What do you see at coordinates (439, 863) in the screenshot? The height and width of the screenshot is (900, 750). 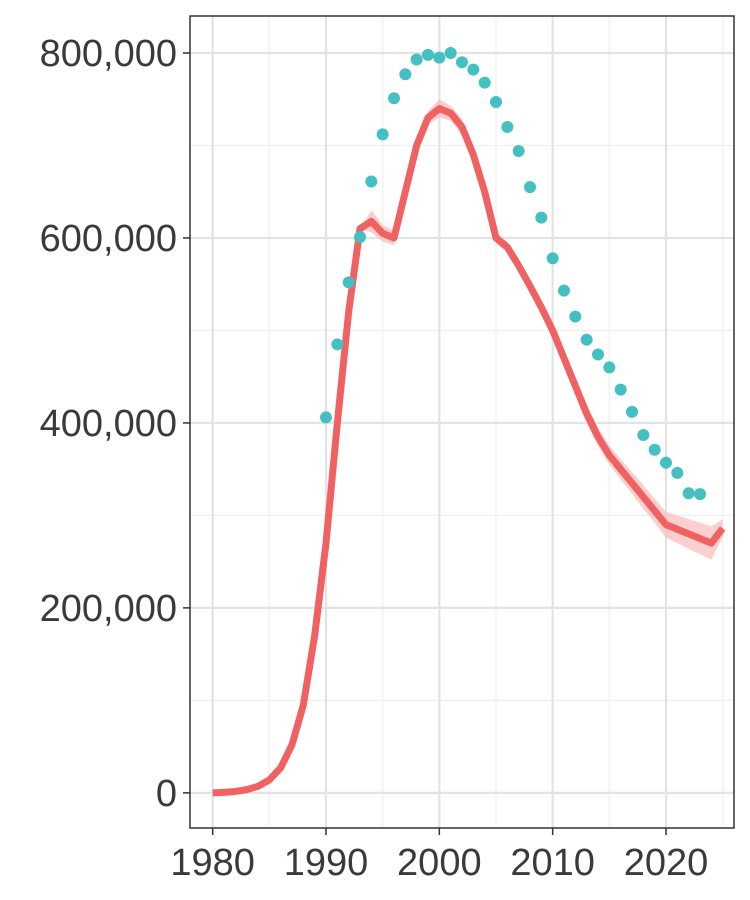 I see `x-tick-label: 2000` at bounding box center [439, 863].